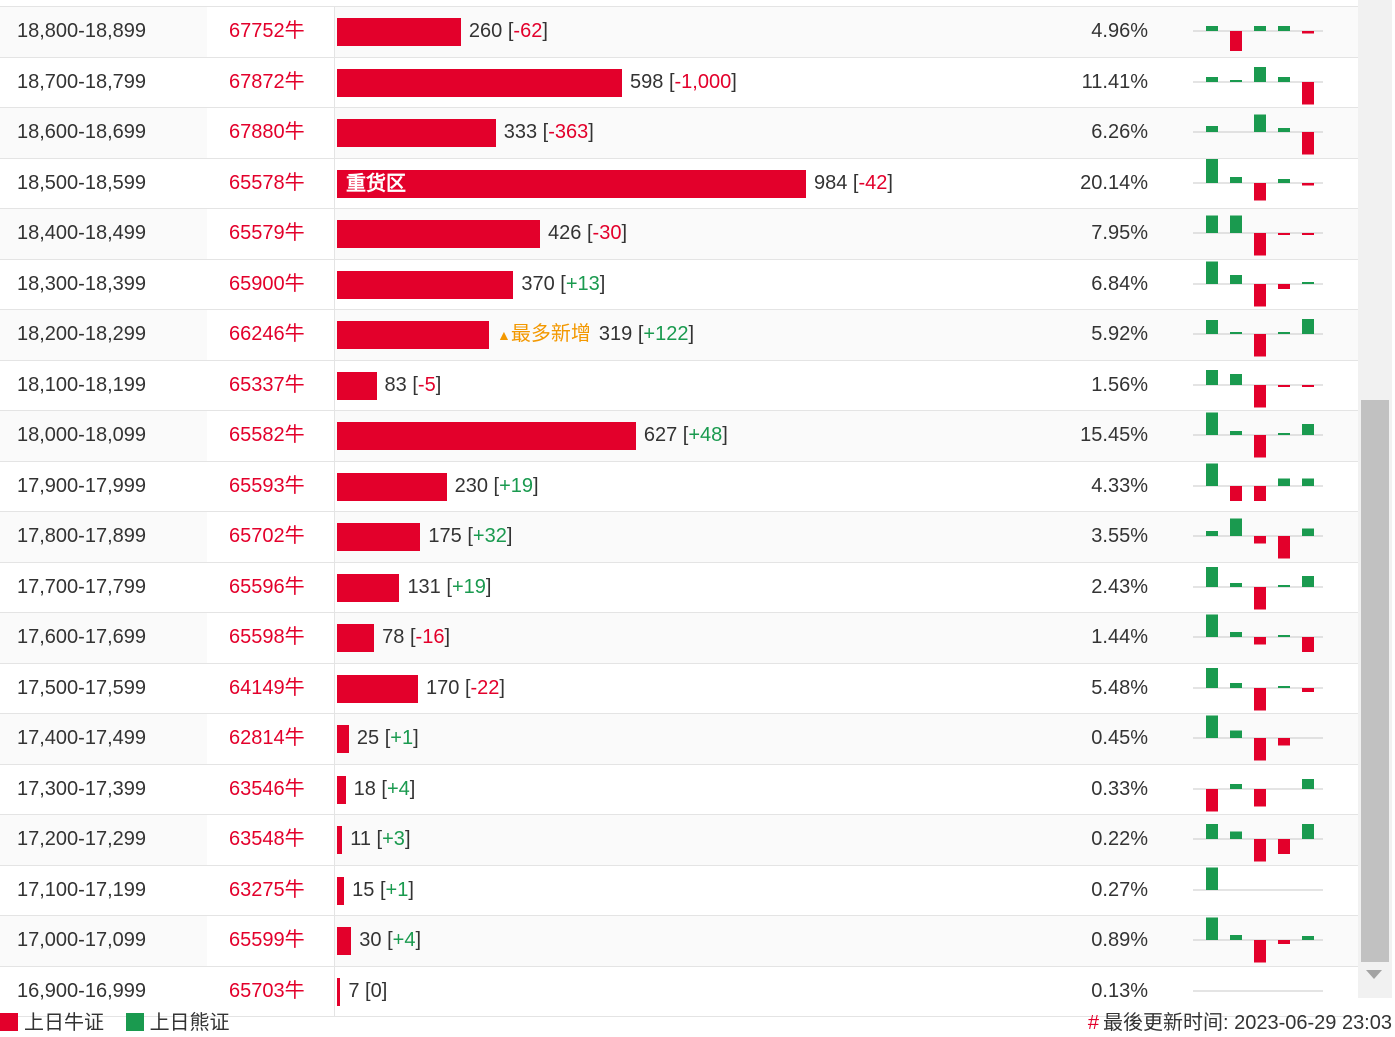 The image size is (1395, 1037). I want to click on volume-bar-cell: 170 [-22], so click(687, 689).